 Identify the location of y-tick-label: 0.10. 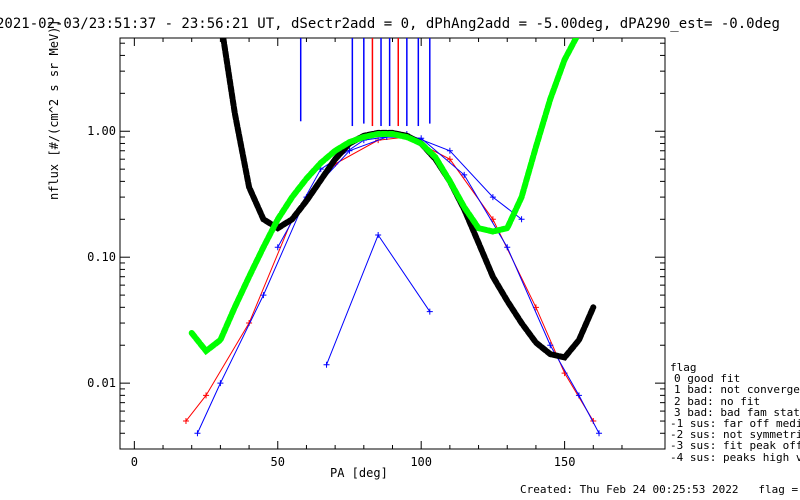
(101, 257).